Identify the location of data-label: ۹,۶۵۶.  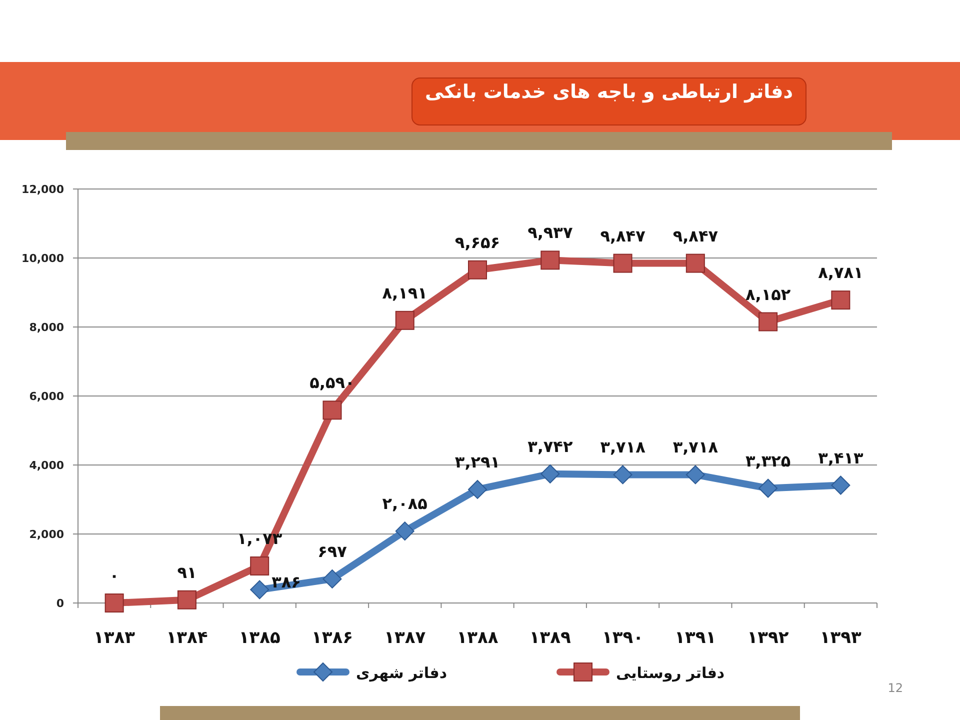
(477, 242).